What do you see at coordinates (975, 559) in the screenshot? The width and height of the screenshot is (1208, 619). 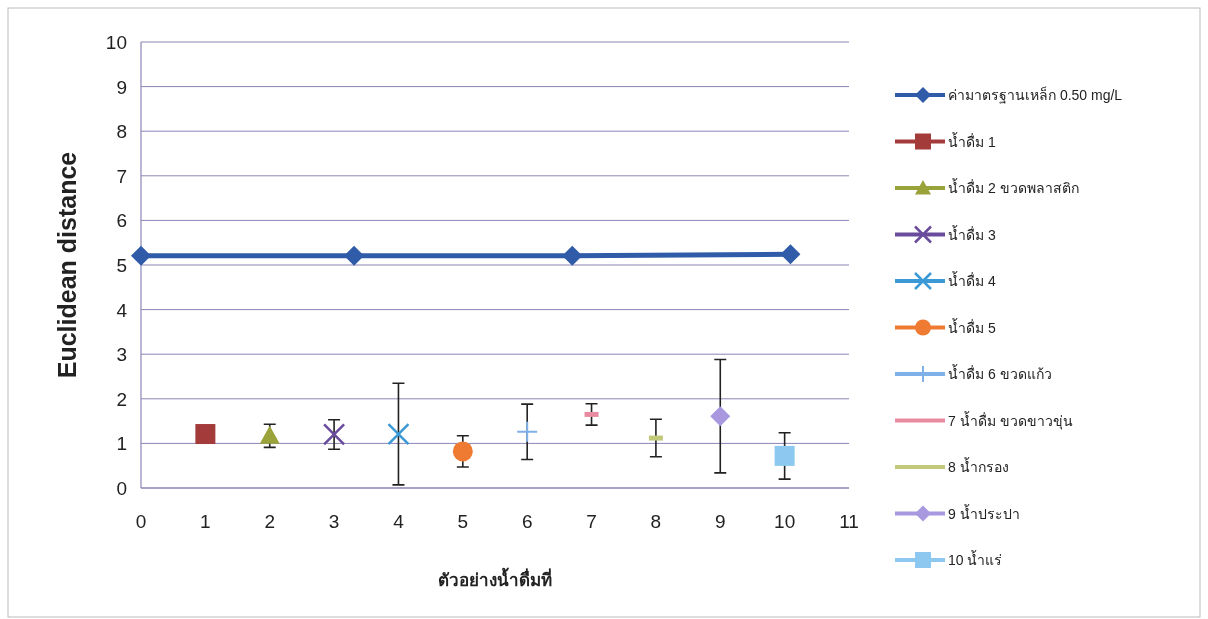 I see `legend-label: 10 น้ำแร่` at bounding box center [975, 559].